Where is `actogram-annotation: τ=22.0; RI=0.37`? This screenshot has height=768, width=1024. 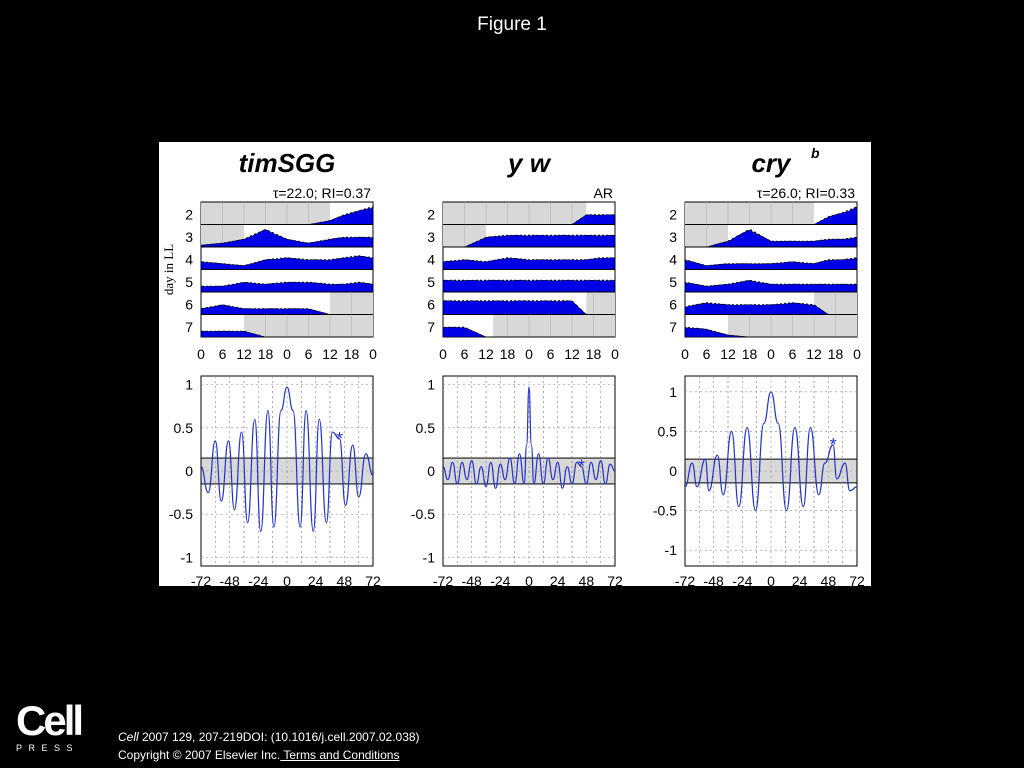
actogram-annotation: τ=22.0; RI=0.37 is located at coordinates (322, 193).